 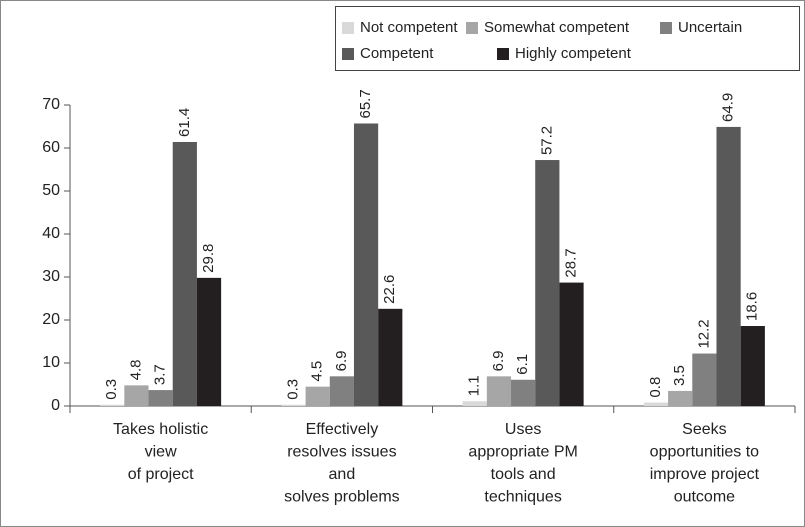 What do you see at coordinates (705, 452) in the screenshot?
I see `x-tick-label: opportunities to` at bounding box center [705, 452].